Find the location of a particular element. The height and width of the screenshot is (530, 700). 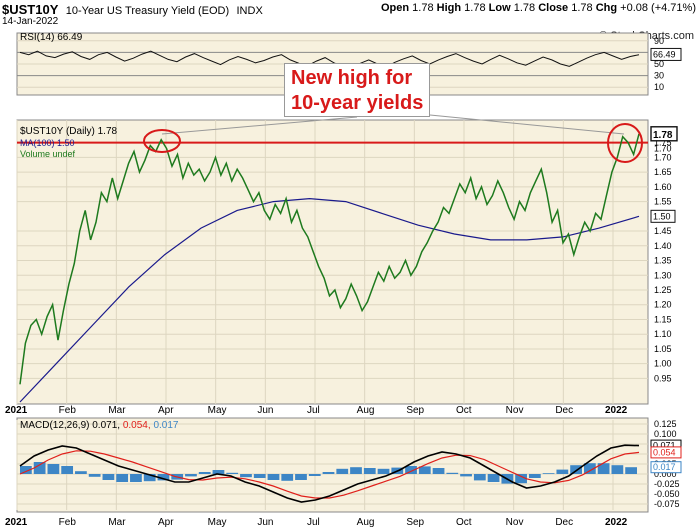

rsi-tick-label: 90 is located at coordinates (659, 41).